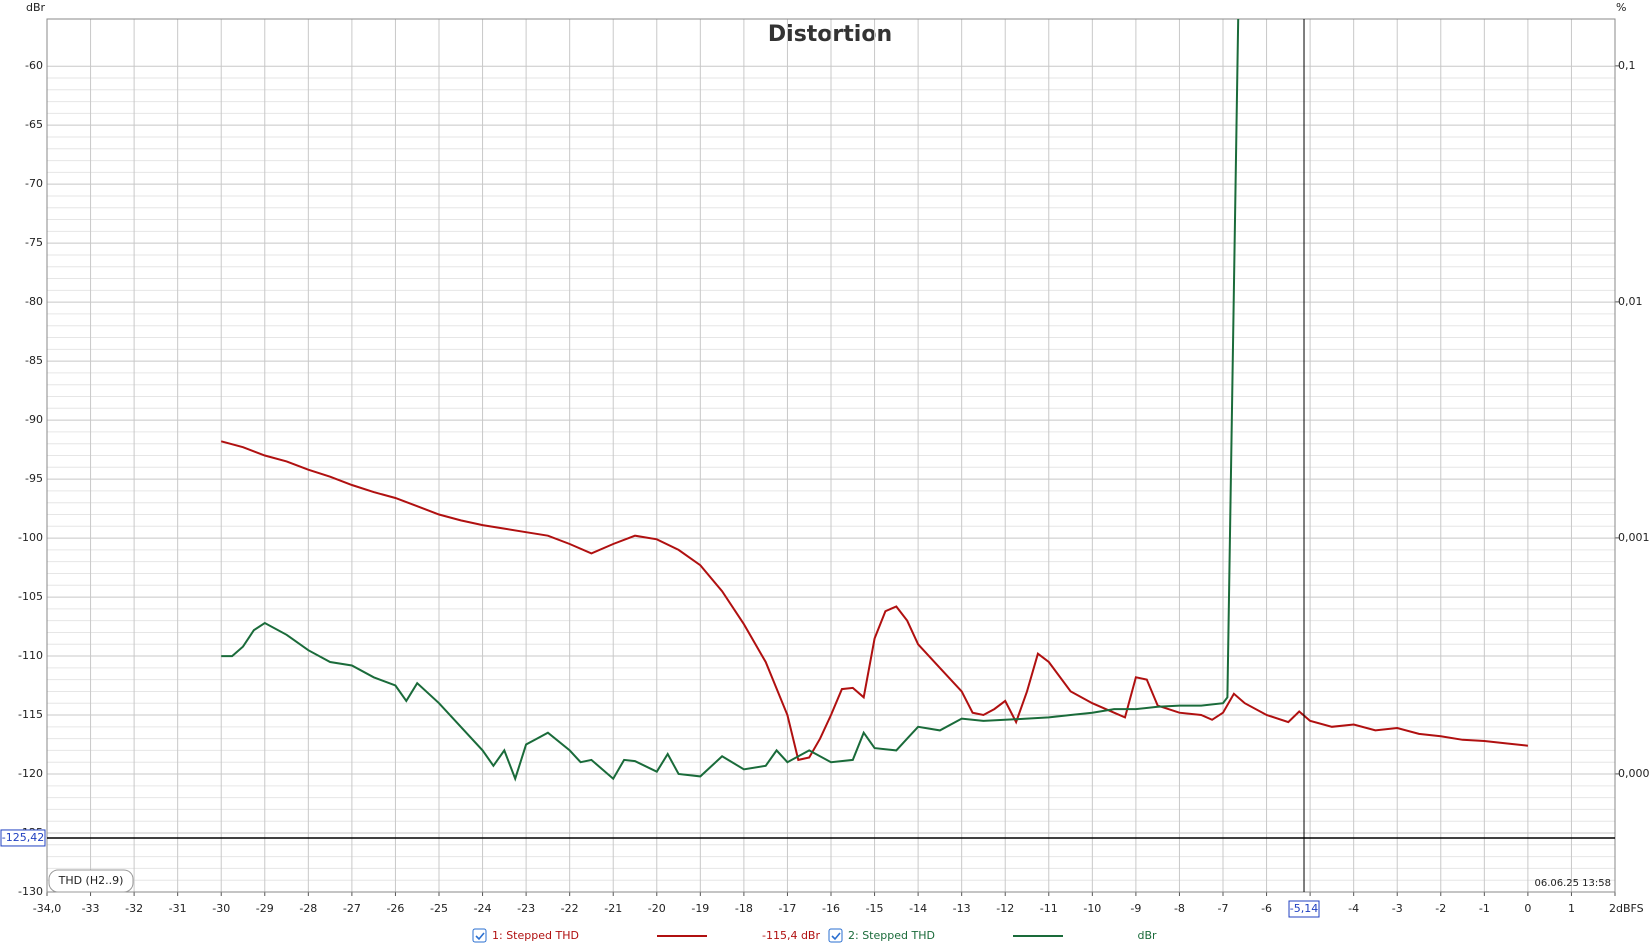  Describe the element at coordinates (178, 908) in the screenshot. I see `x-tick-label: -31` at that location.